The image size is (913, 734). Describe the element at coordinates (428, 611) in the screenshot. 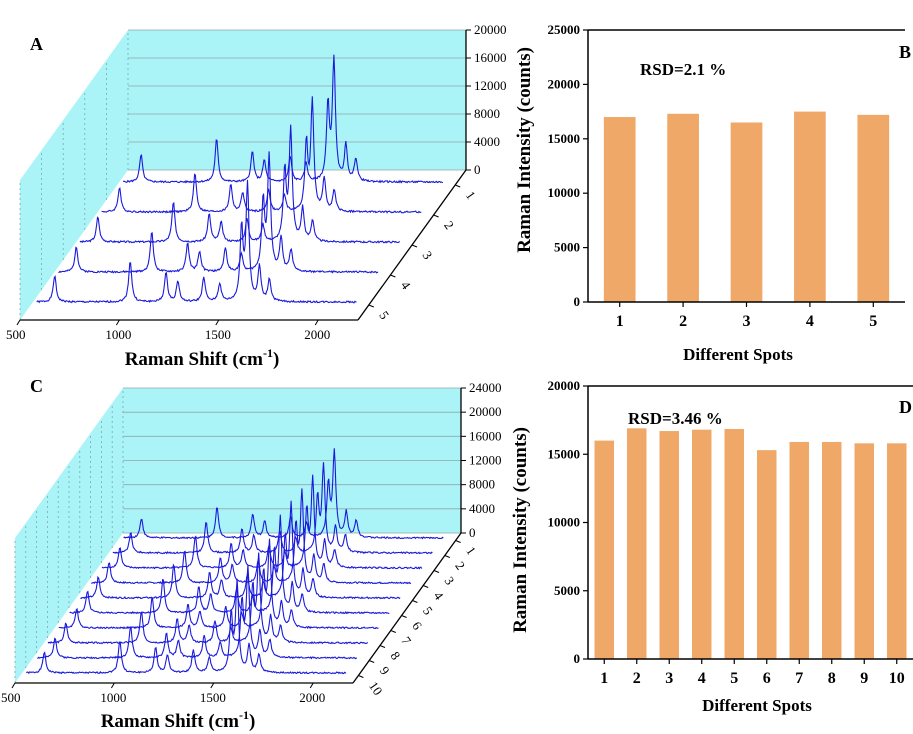

I see `spot-tick-label: 5` at that location.